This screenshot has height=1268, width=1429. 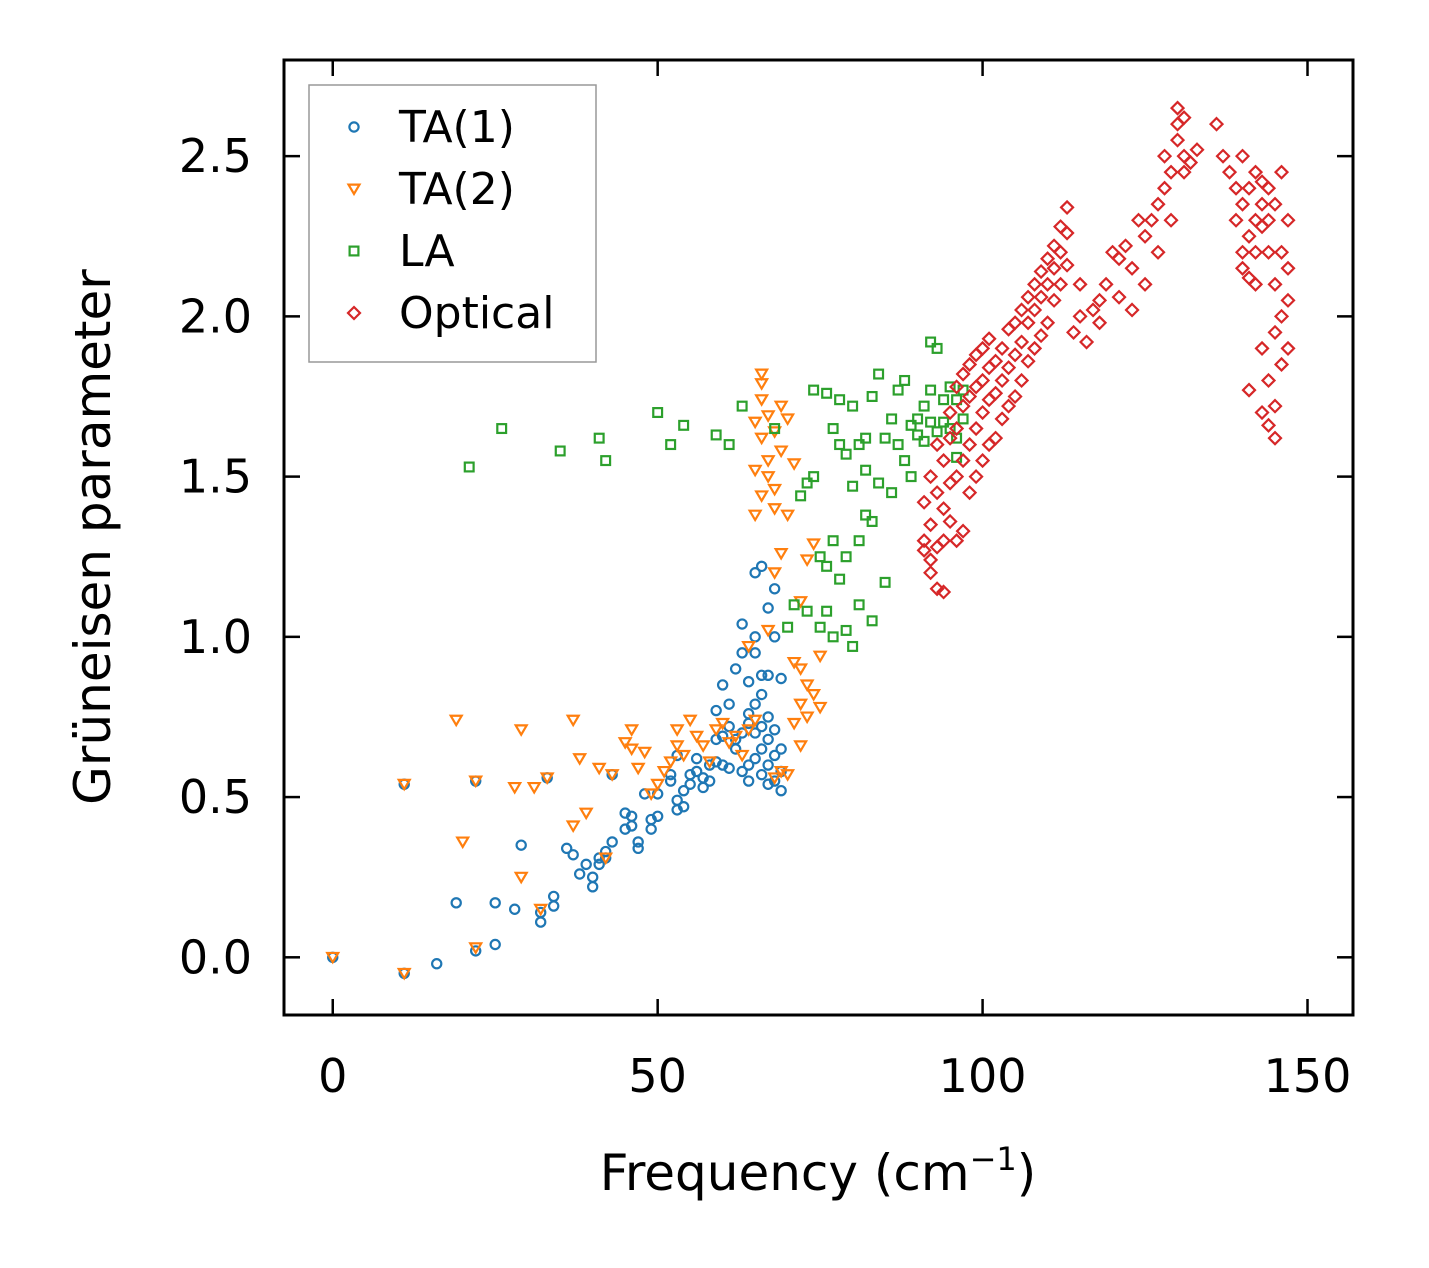 I want to click on y-tick-label: 2.5, so click(x=215, y=156).